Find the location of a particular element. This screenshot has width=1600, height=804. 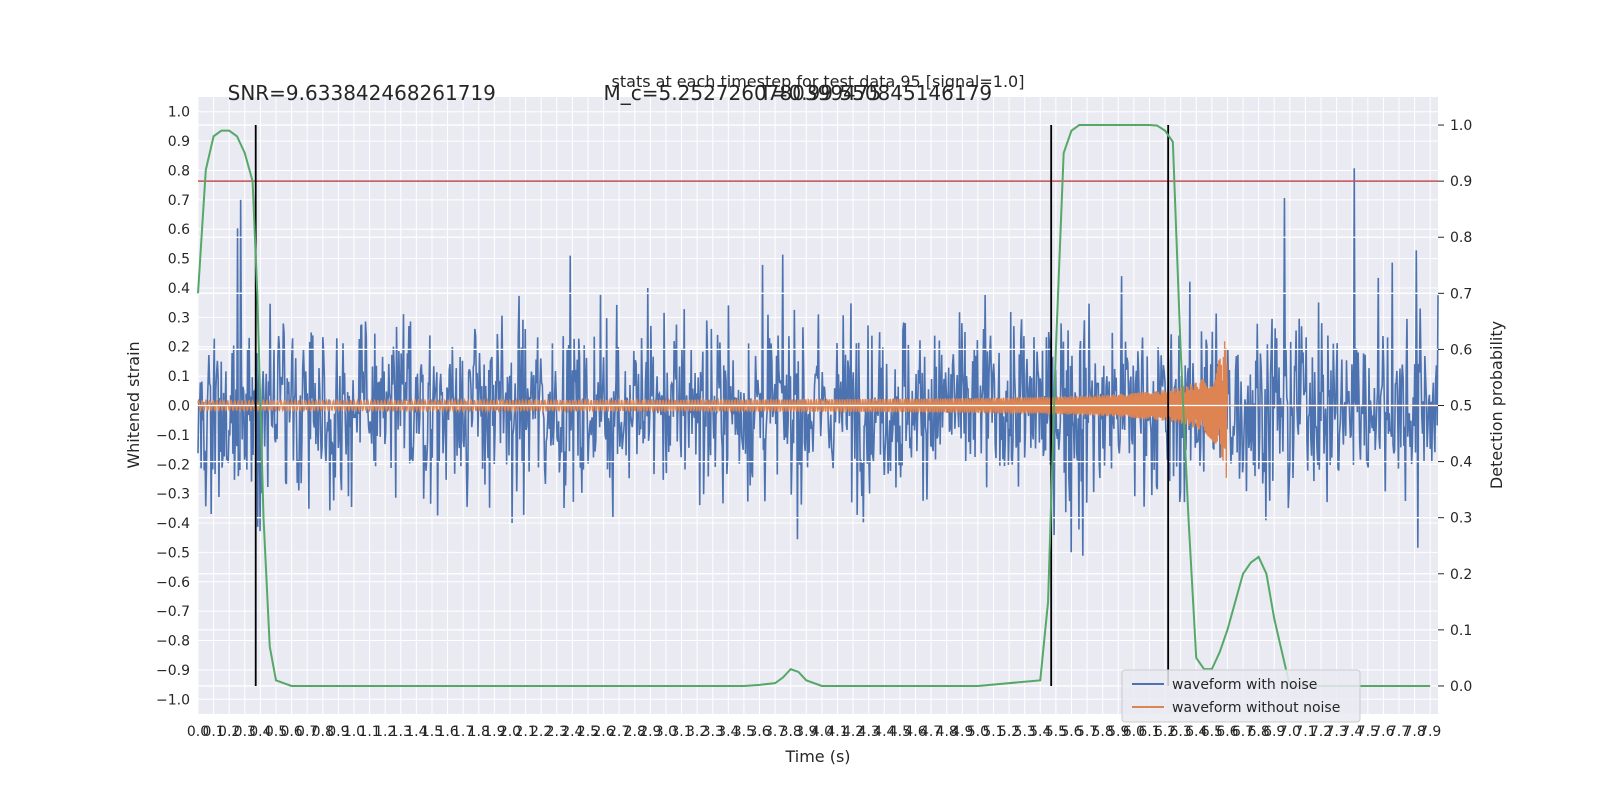

x-tick-label-73: 7.3 is located at coordinates (1336, 732).